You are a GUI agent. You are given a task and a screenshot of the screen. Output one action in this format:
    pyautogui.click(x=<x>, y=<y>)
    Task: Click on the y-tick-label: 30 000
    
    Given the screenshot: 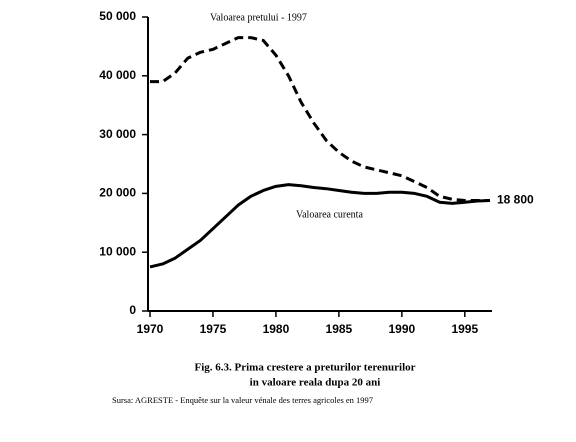 What is the action you would take?
    pyautogui.click(x=117, y=134)
    